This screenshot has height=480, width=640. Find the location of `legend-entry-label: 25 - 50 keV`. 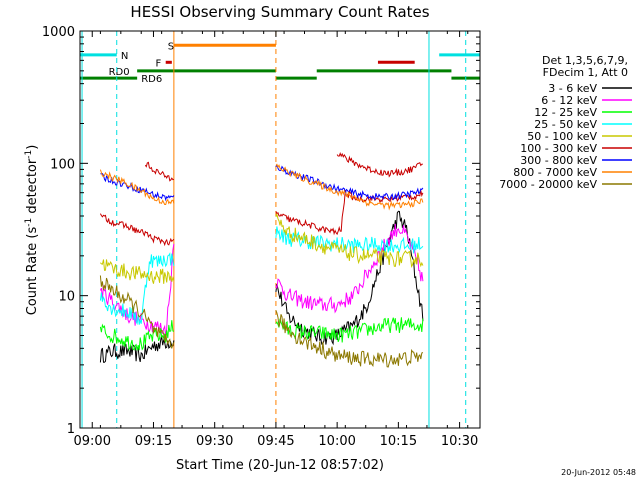

legend-entry-label: 25 - 50 keV is located at coordinates (565, 124).